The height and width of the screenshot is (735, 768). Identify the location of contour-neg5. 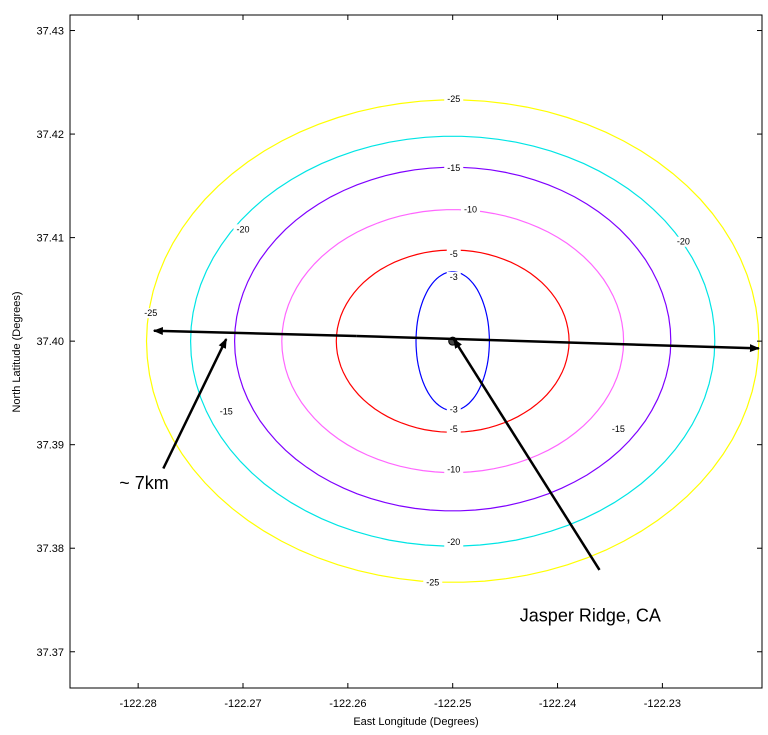
(452, 341).